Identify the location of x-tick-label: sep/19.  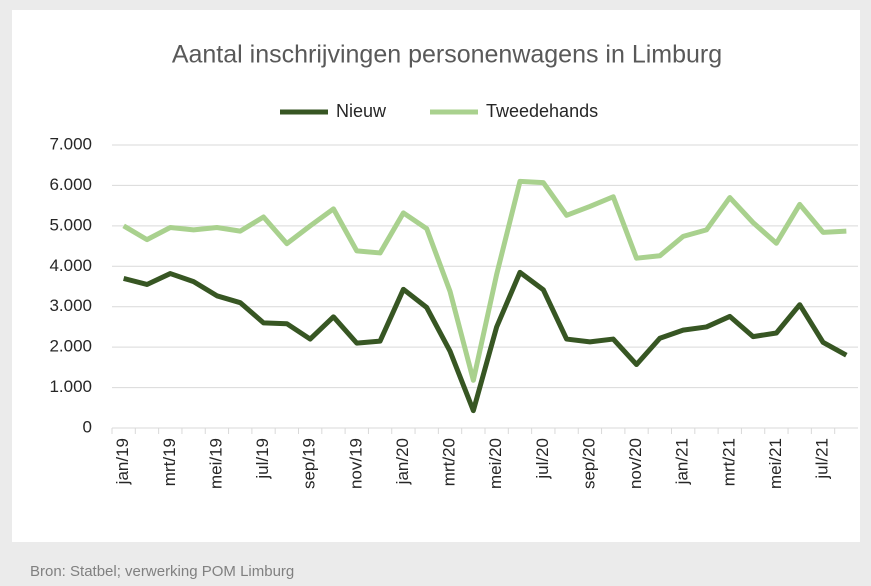
(309, 463).